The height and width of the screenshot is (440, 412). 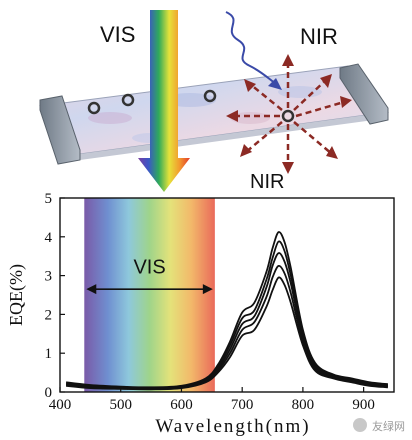 What do you see at coordinates (16, 295) in the screenshot?
I see `y-axis-label: EQE(%)` at bounding box center [16, 295].